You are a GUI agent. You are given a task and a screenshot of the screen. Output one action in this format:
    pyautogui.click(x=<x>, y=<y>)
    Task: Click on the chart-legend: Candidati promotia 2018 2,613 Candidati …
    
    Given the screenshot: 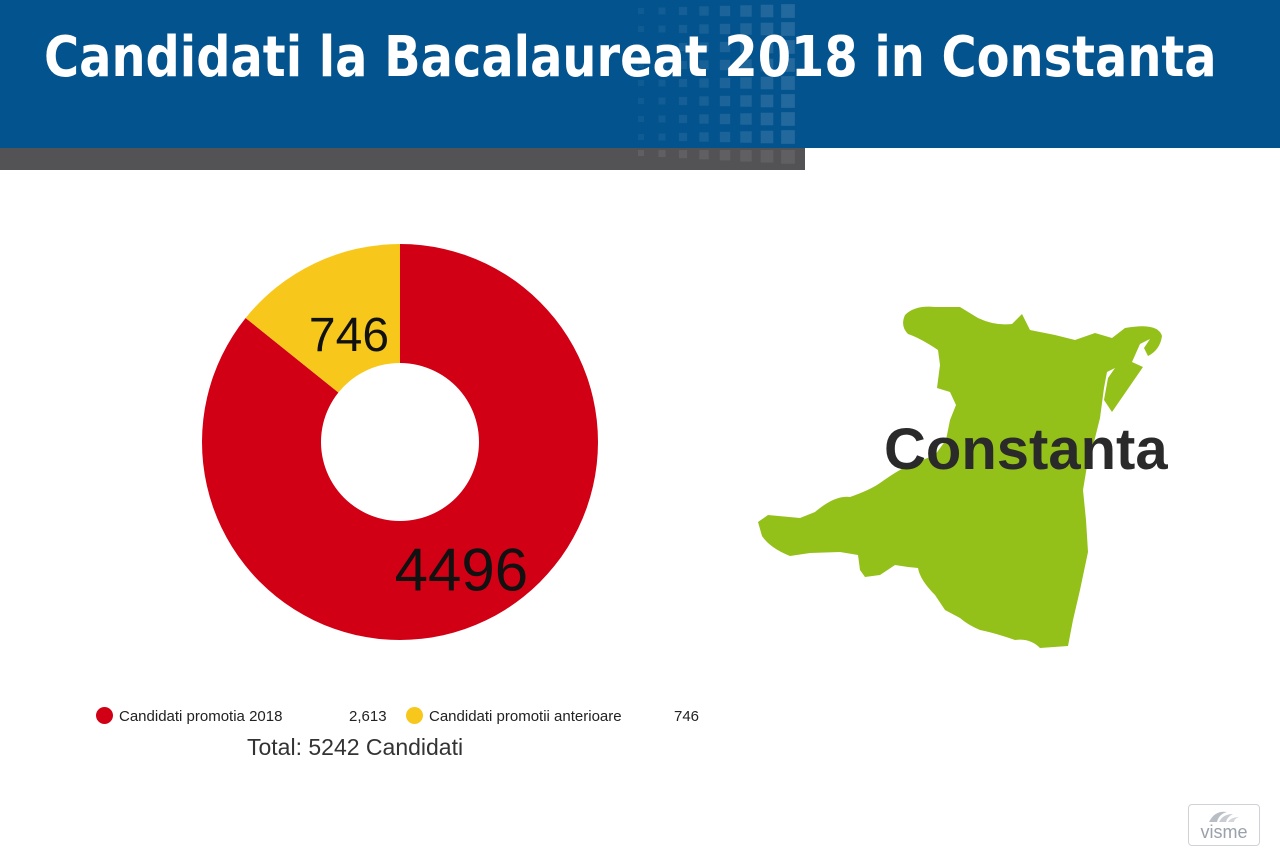 What is the action you would take?
    pyautogui.click(x=446, y=717)
    